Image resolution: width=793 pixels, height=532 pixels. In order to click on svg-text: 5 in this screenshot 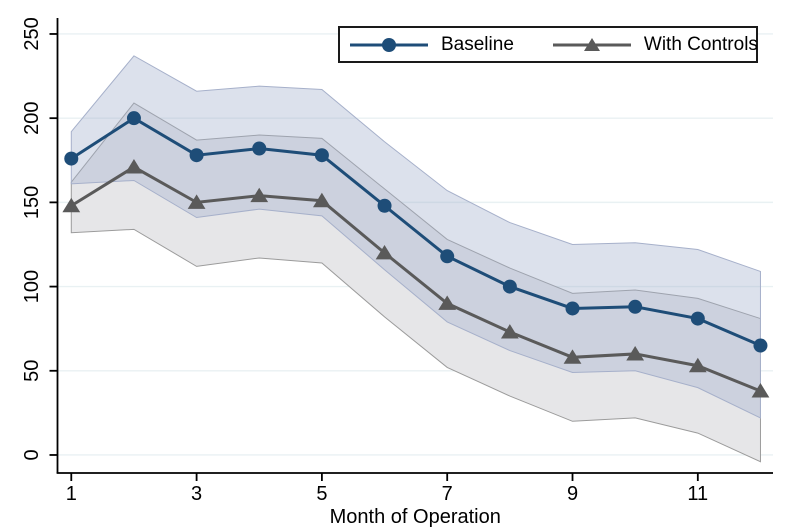, I will do `click(321, 494)`.